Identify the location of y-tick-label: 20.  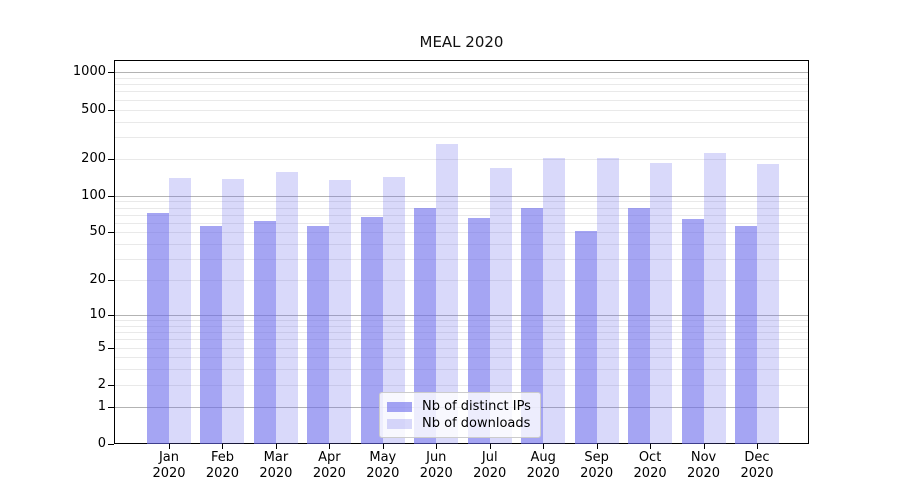
(97, 280).